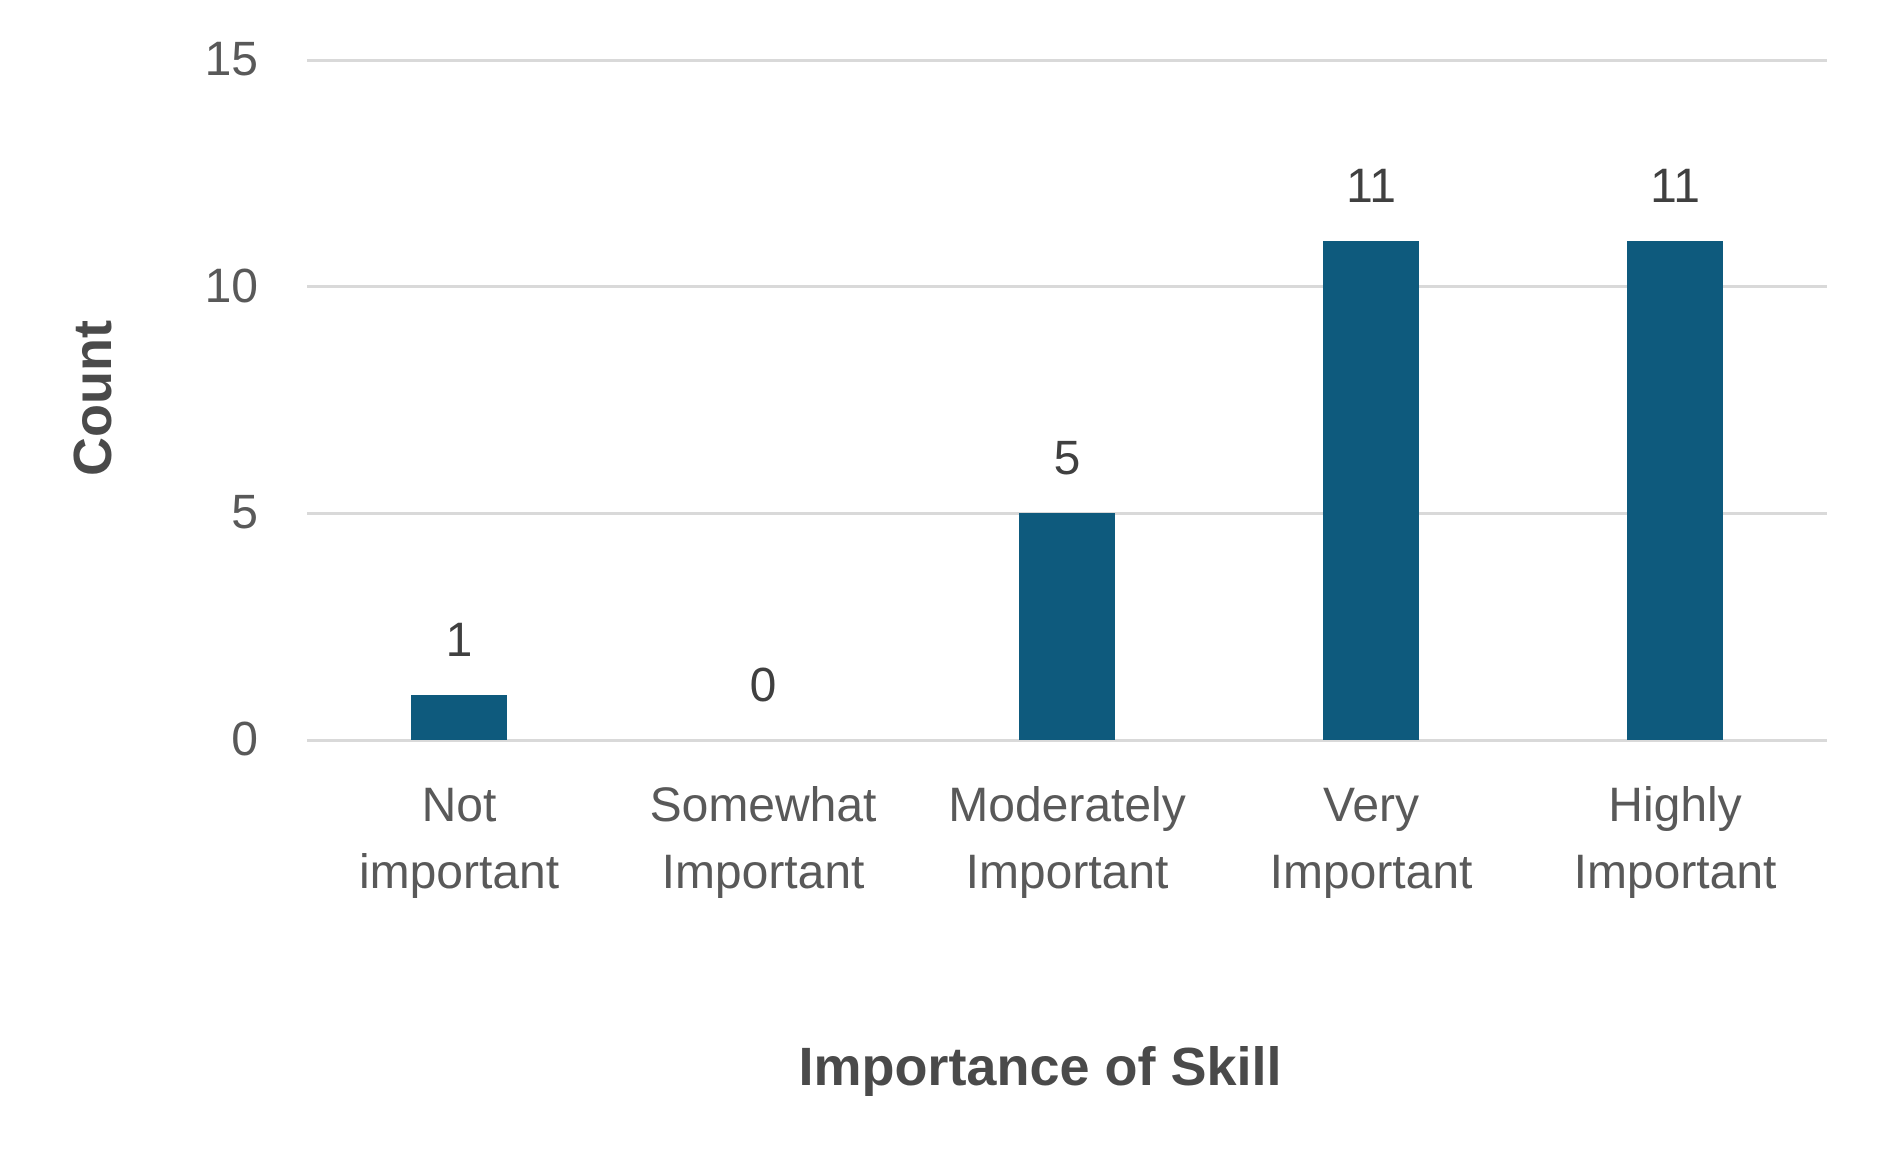 The height and width of the screenshot is (1159, 1886). Describe the element at coordinates (1675, 839) in the screenshot. I see `x-category-label-highly-important: Highly Important` at that location.